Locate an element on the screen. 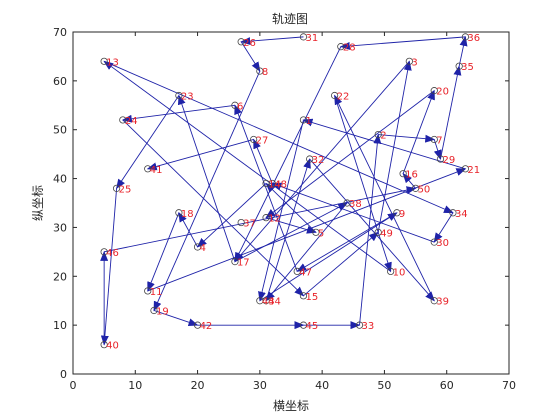 The width and height of the screenshot is (560, 420). point-label: 41 is located at coordinates (156, 170).